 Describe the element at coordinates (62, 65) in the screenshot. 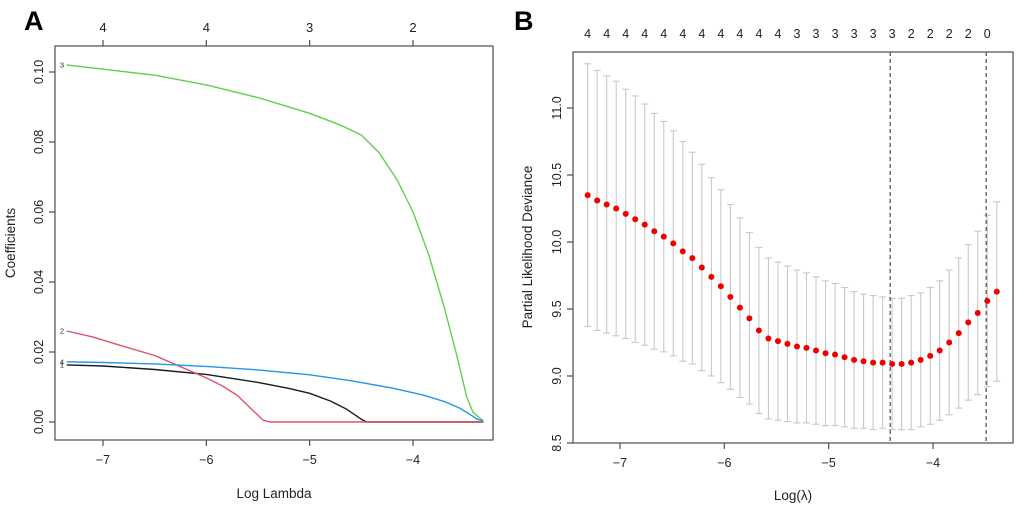

I see `curve-label-3: 3` at that location.